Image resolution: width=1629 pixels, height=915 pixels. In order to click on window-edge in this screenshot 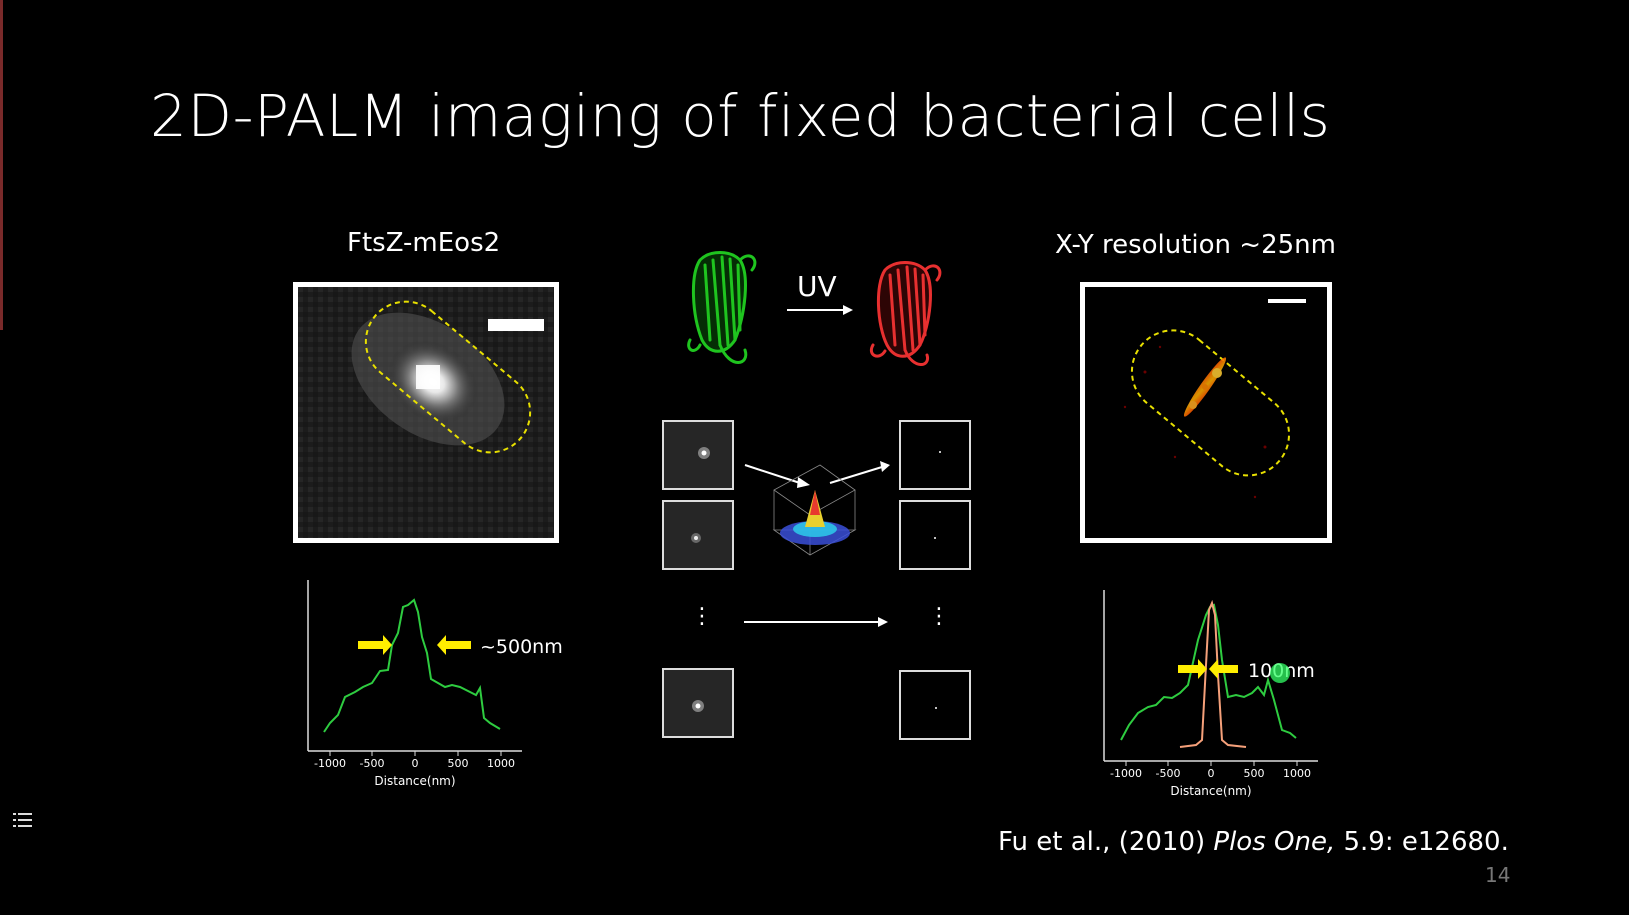, I will do `click(1, 165)`.